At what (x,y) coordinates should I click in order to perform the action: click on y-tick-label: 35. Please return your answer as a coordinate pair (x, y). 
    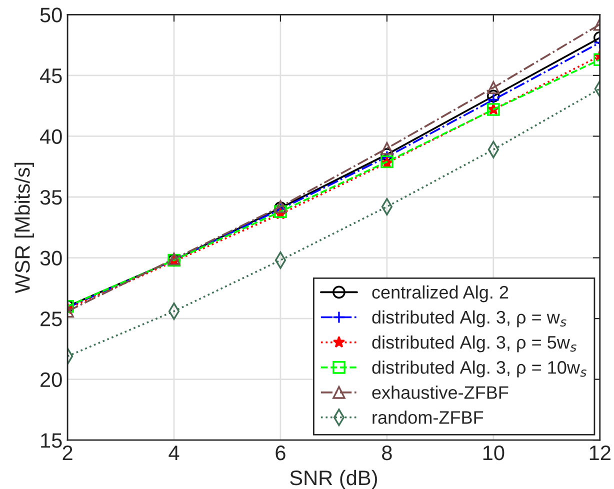
    Looking at the image, I should click on (51, 197).